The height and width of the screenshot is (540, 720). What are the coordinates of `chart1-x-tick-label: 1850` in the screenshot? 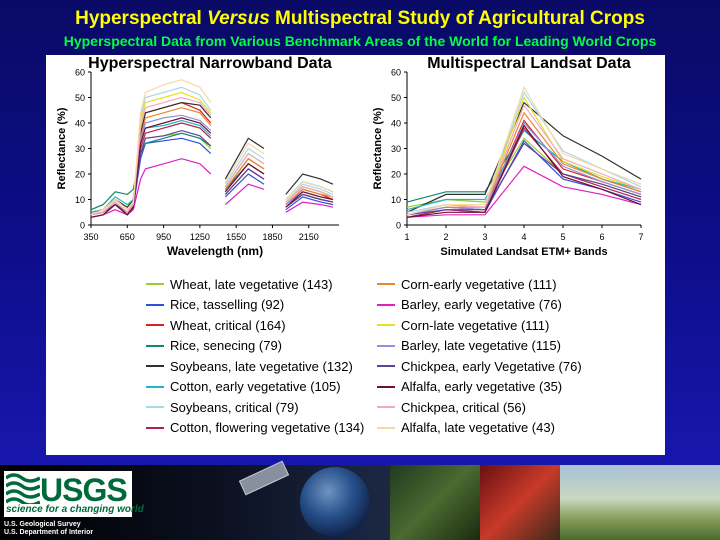 It's located at (272, 237).